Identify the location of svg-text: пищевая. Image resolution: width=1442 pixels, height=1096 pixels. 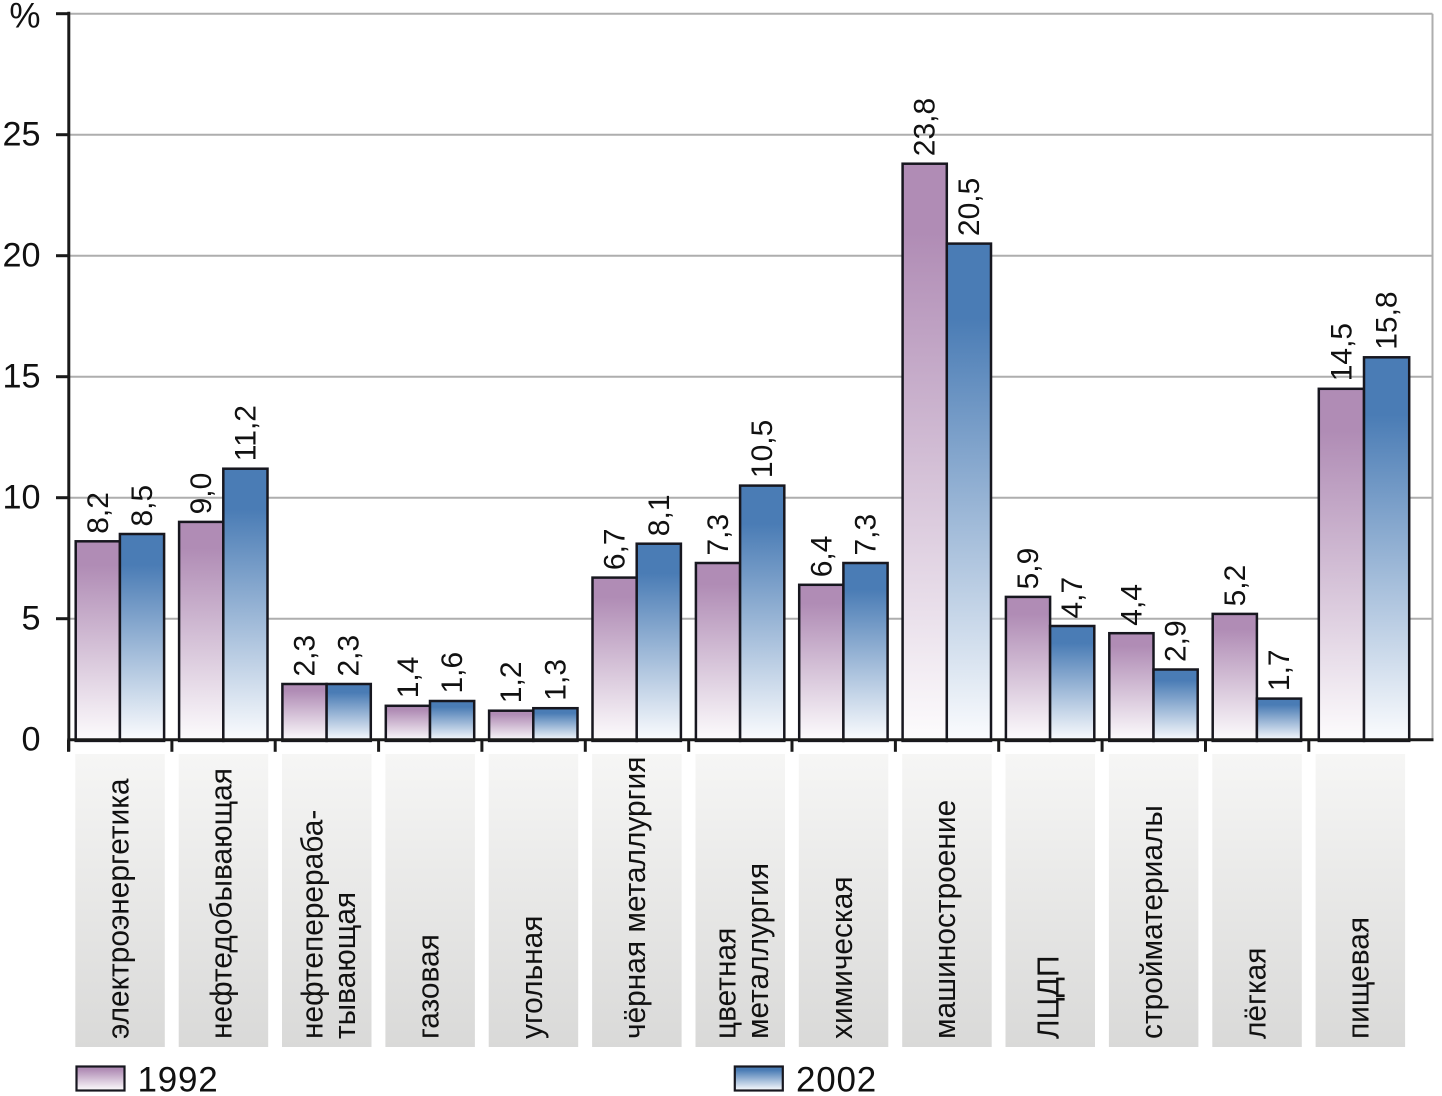
(1358, 978).